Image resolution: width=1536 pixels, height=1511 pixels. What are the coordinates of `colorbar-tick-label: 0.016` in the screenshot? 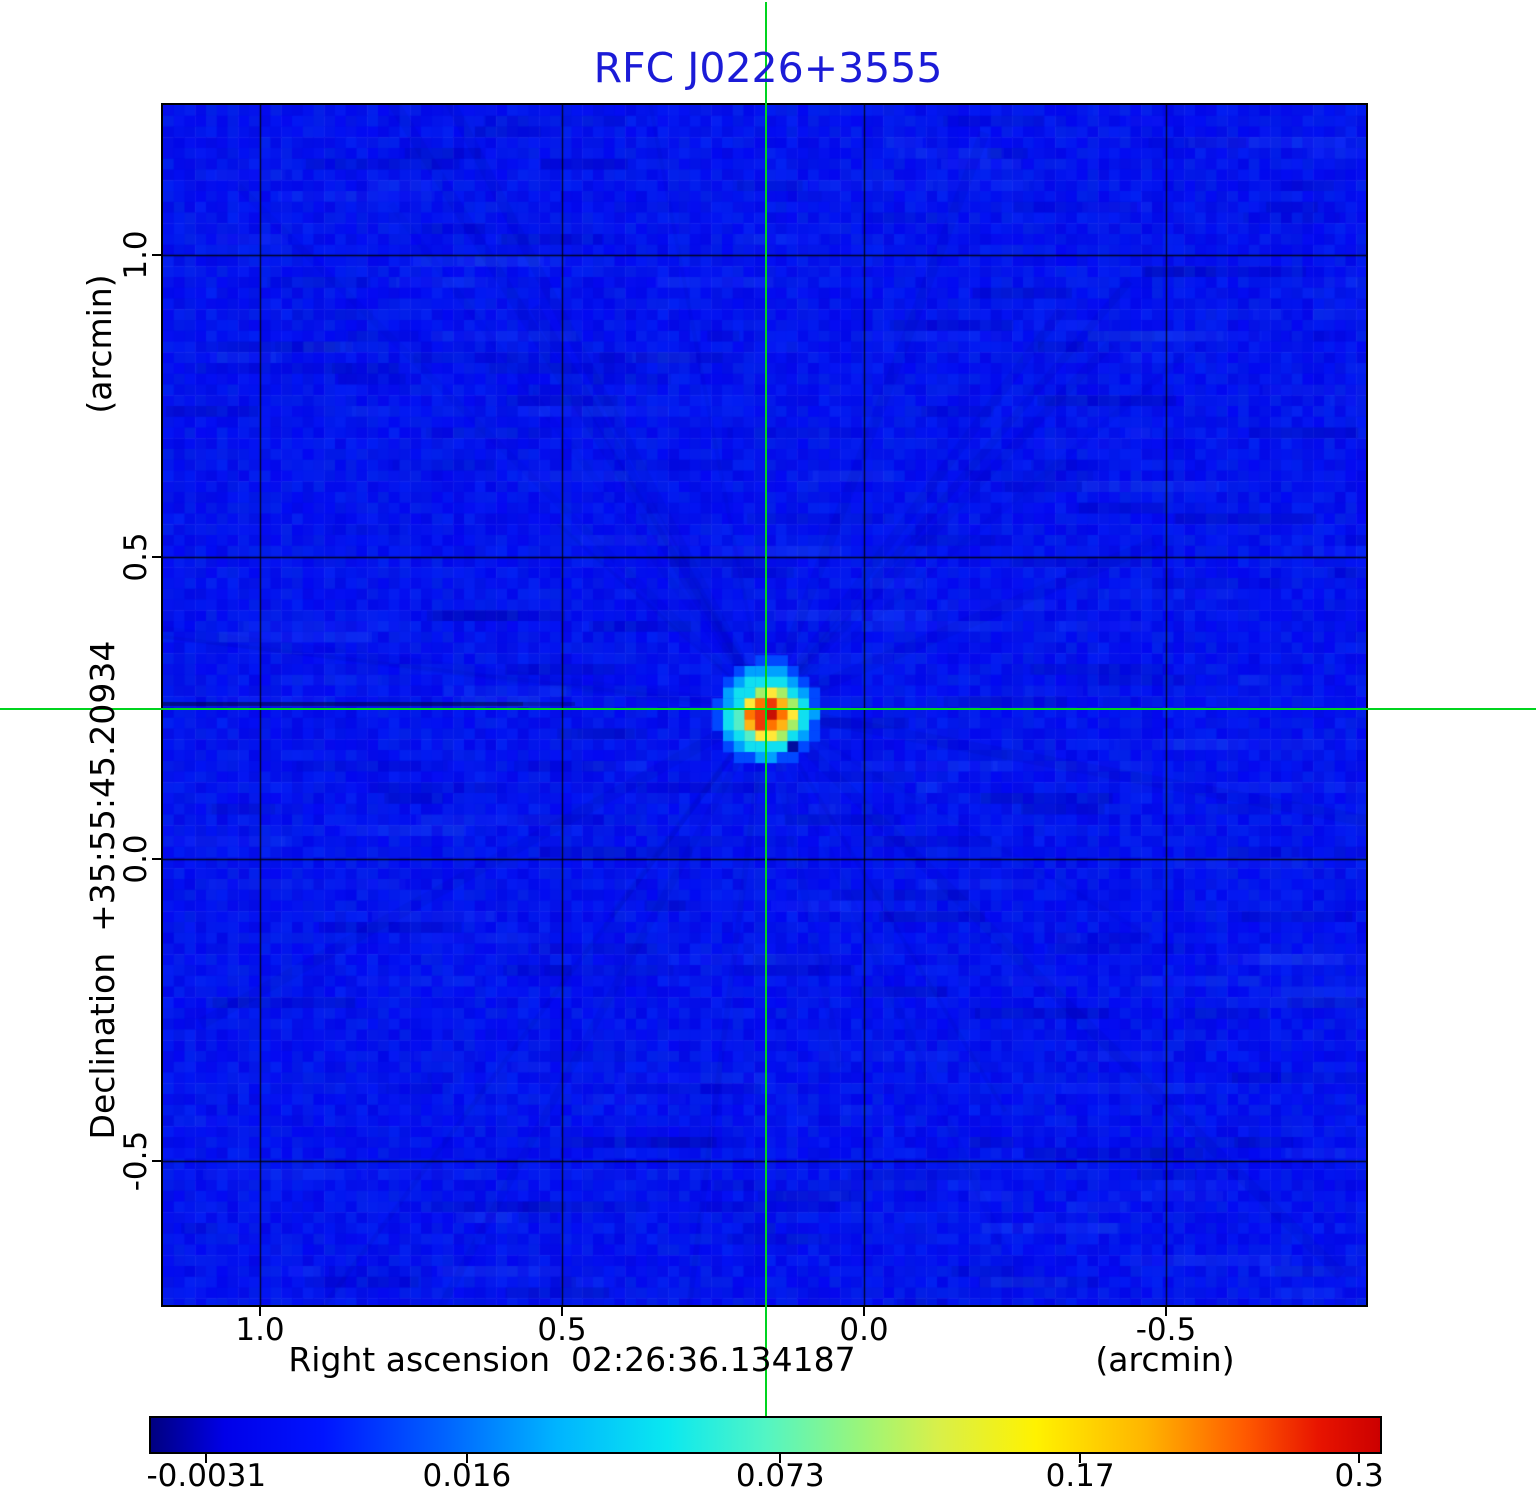 It's located at (467, 1476).